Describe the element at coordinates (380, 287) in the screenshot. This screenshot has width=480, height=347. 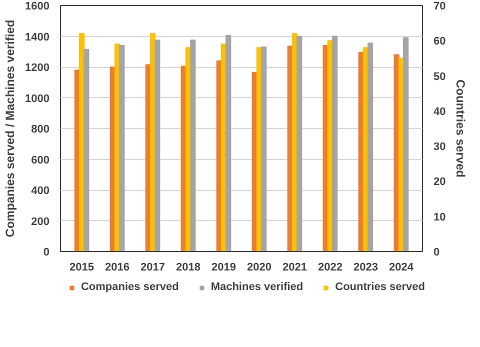
I see `legend-label: Countries served` at that location.